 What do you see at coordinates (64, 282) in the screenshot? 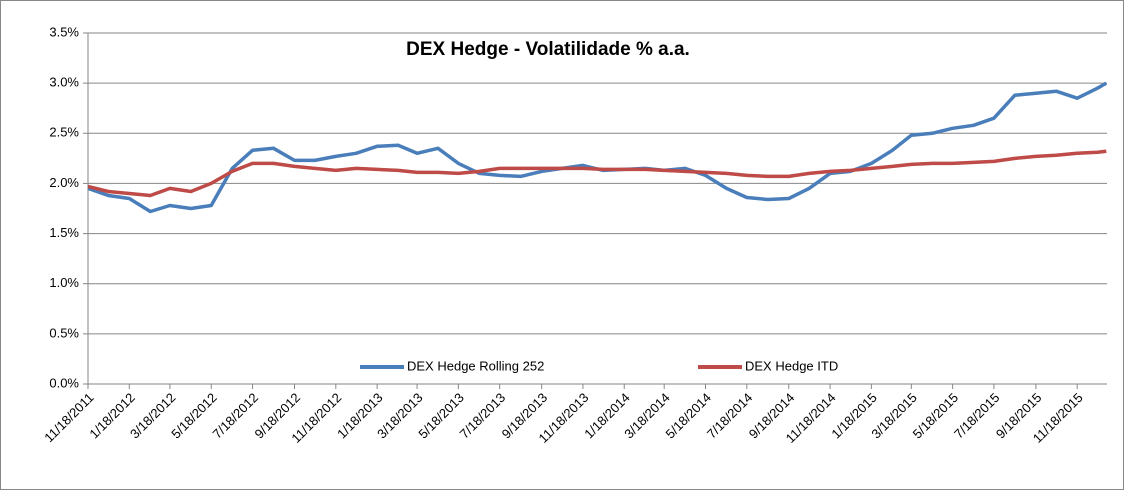
I see `y-tick-label: 1.0%` at bounding box center [64, 282].